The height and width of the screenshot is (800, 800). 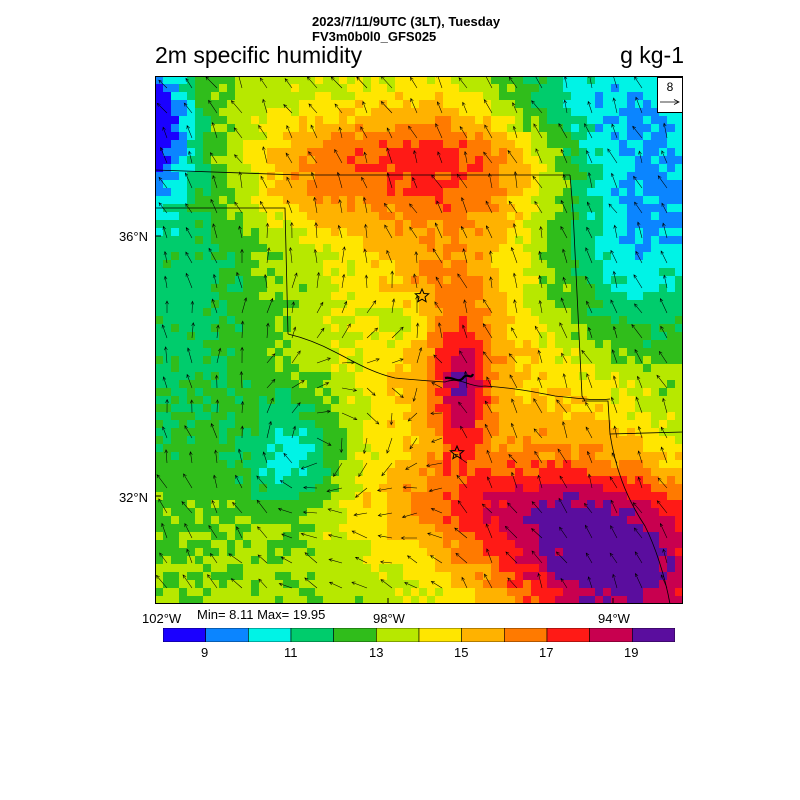 I want to click on reference-vector-box: 8, so click(x=670, y=95).